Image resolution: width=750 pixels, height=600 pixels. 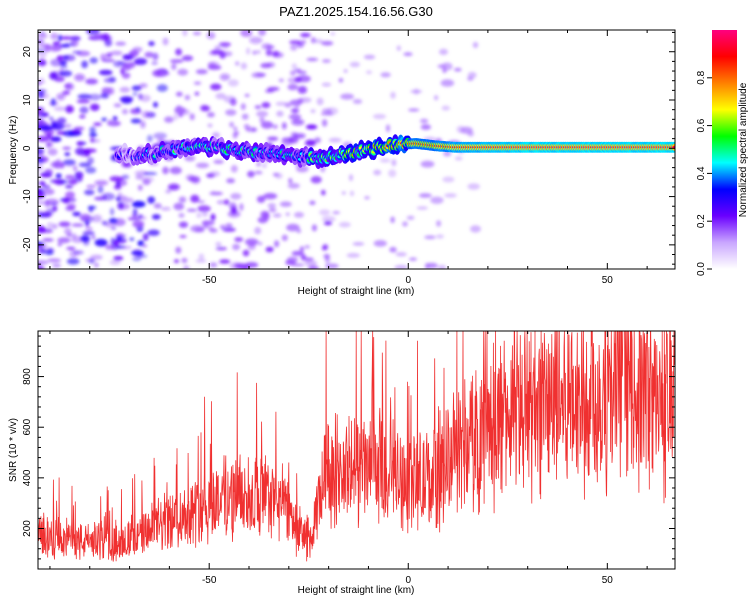 I want to click on y-tick-label: 200, so click(x=27, y=528).